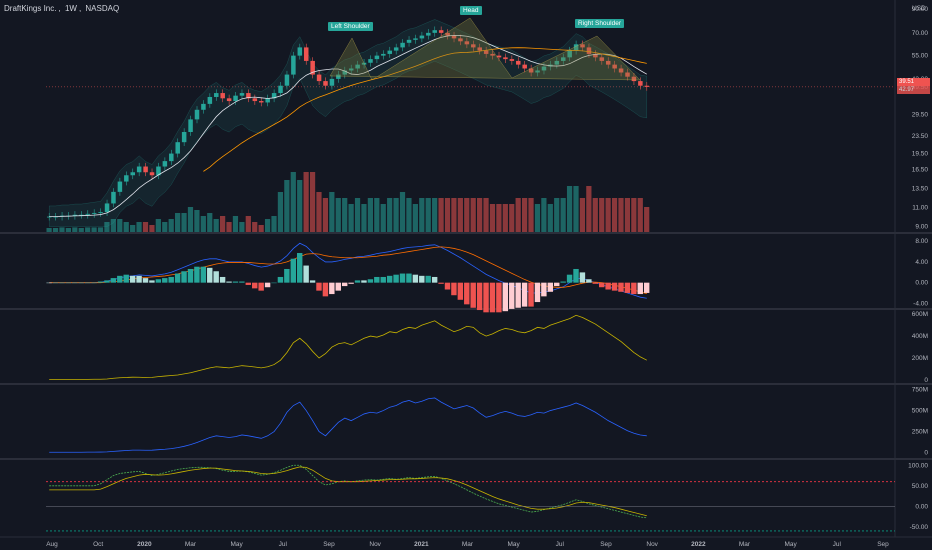 The width and height of the screenshot is (932, 550). What do you see at coordinates (421, 544) in the screenshot?
I see `time-tick-label: 2021` at bounding box center [421, 544].